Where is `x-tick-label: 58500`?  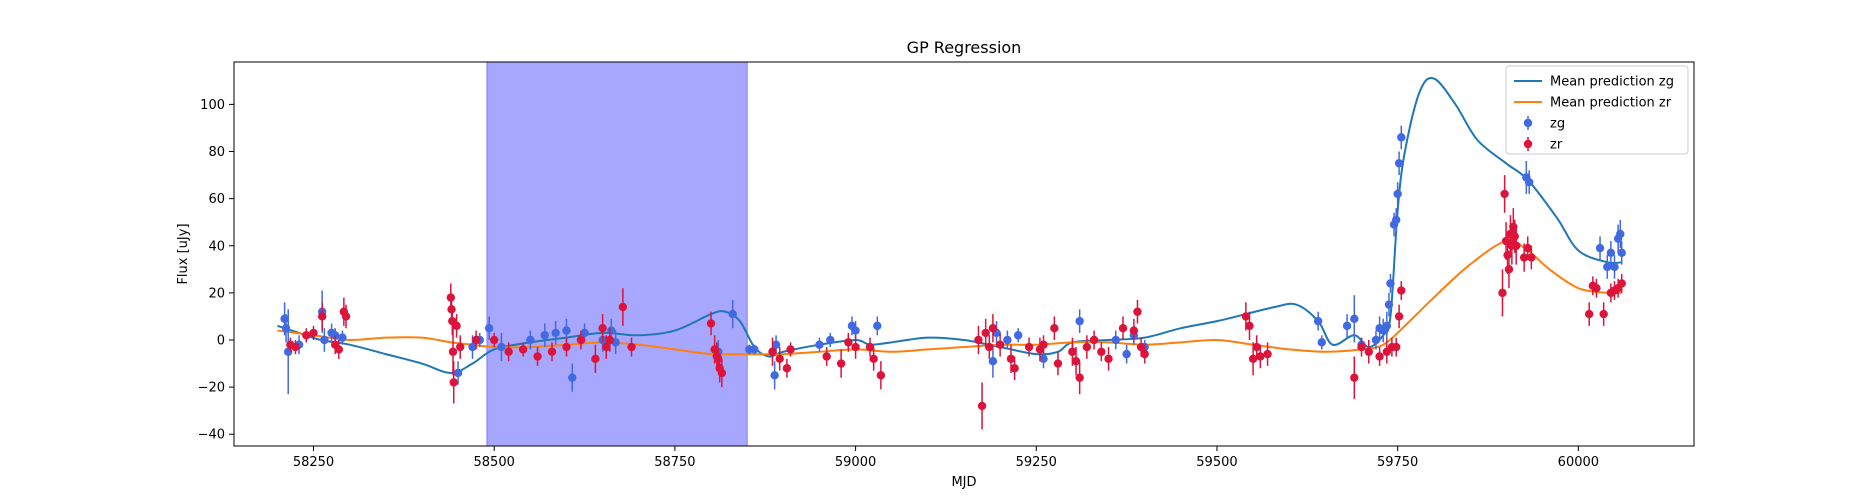
x-tick-label: 58500 is located at coordinates (494, 462).